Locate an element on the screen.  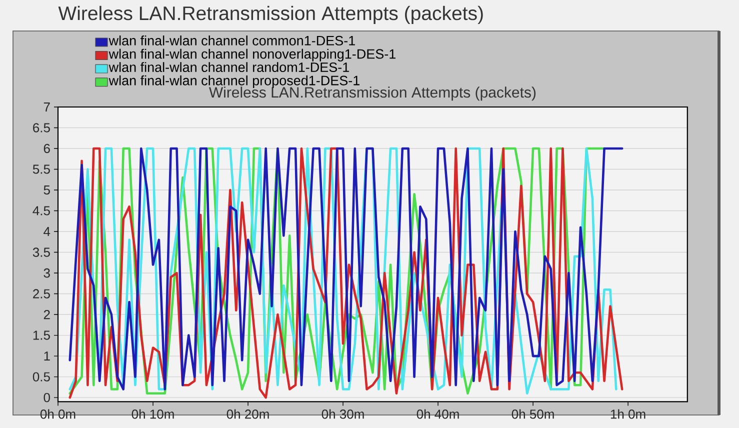
y-tick-label: 6 is located at coordinates (47, 149).